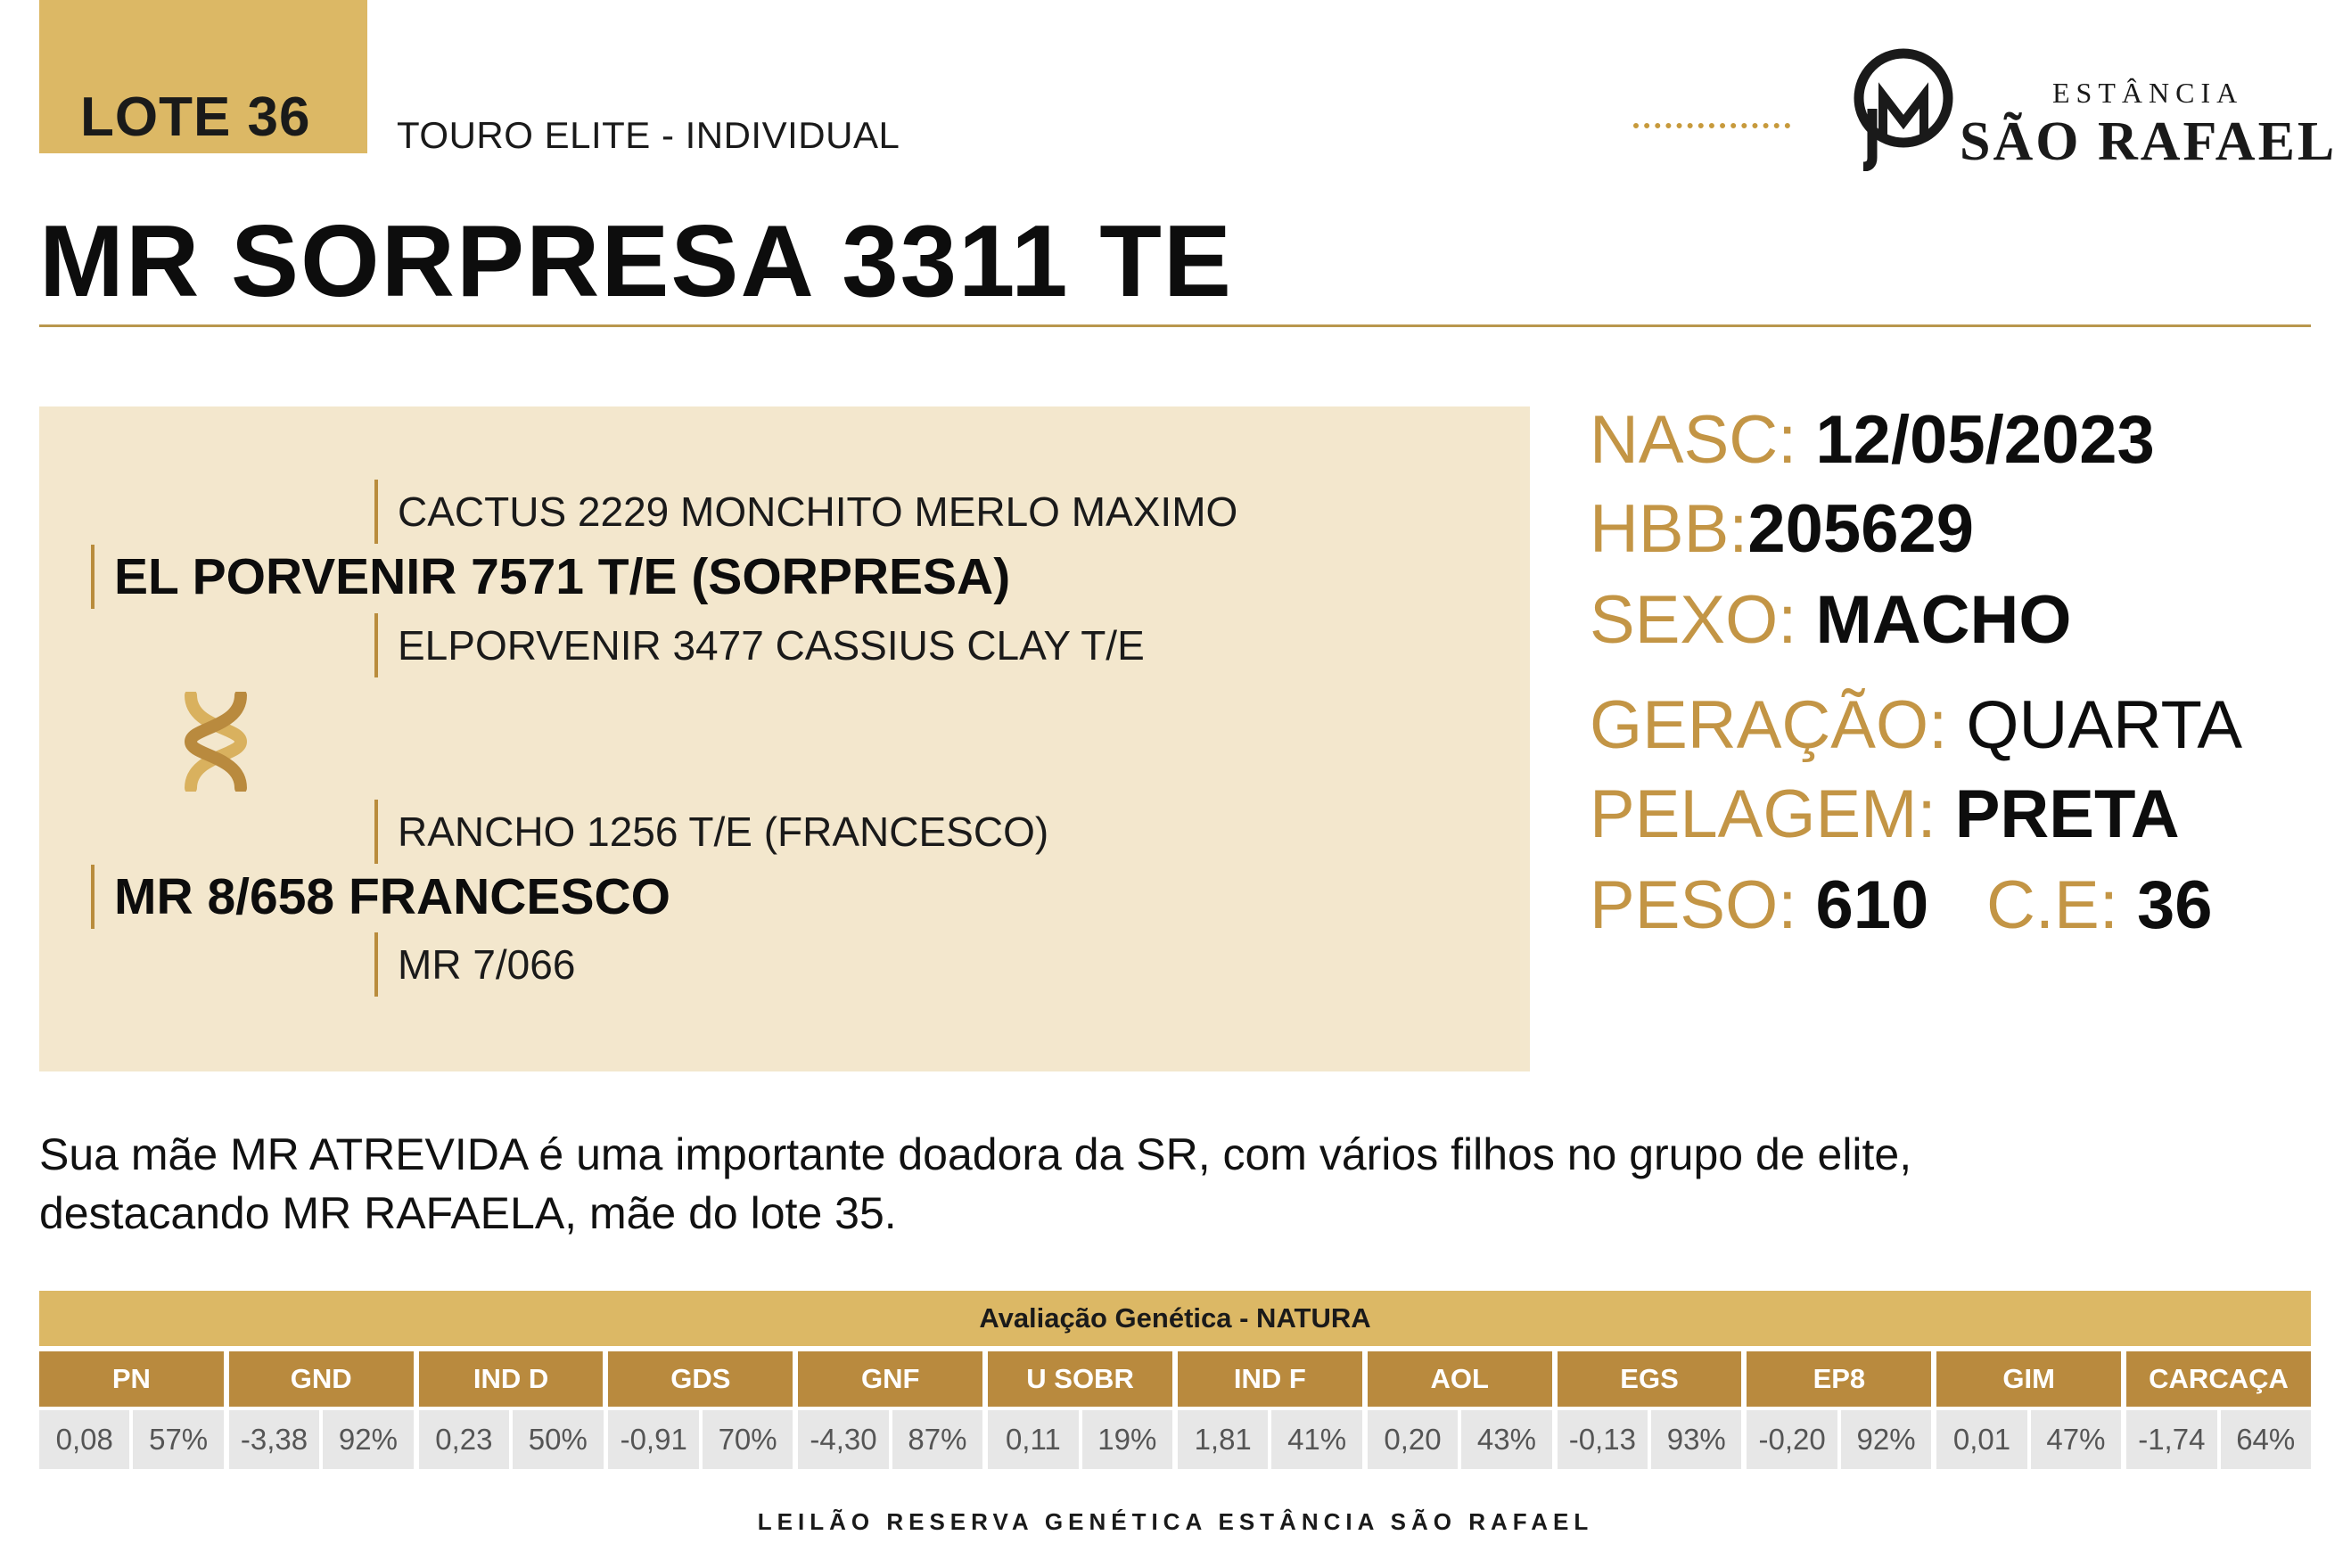 This screenshot has width=2351, height=1568. I want to click on genetic-dep-value: -1,74, so click(2171, 1439).